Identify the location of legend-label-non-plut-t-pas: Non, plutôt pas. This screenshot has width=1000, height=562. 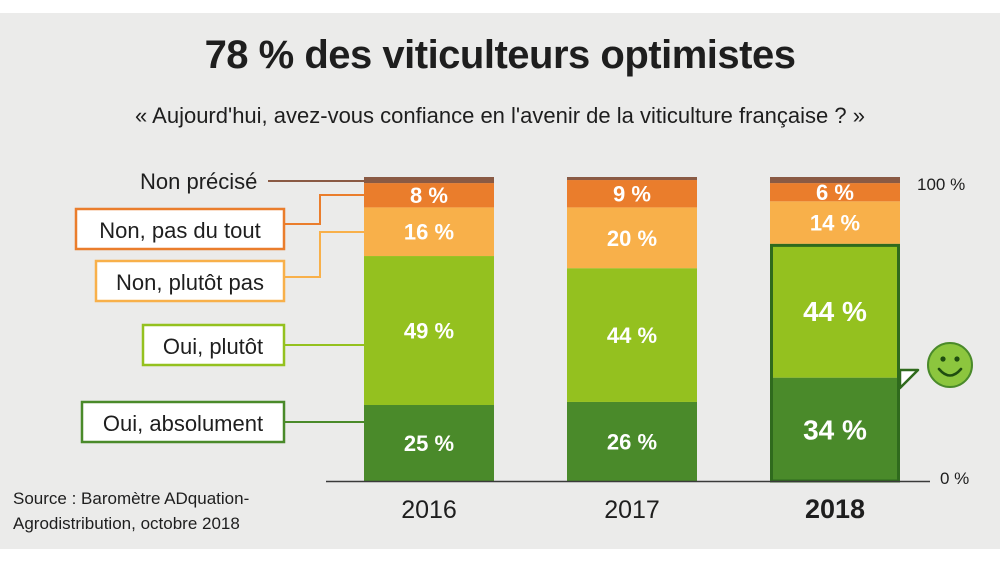
(190, 282).